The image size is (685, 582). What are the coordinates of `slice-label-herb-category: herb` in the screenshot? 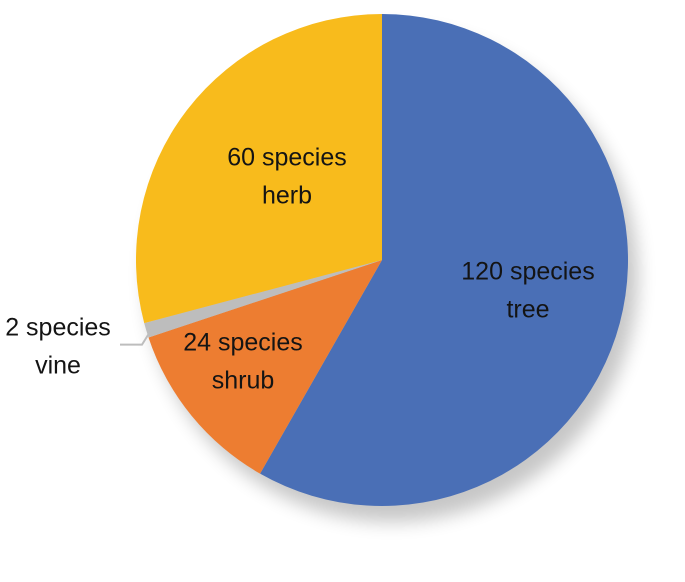 It's located at (287, 196).